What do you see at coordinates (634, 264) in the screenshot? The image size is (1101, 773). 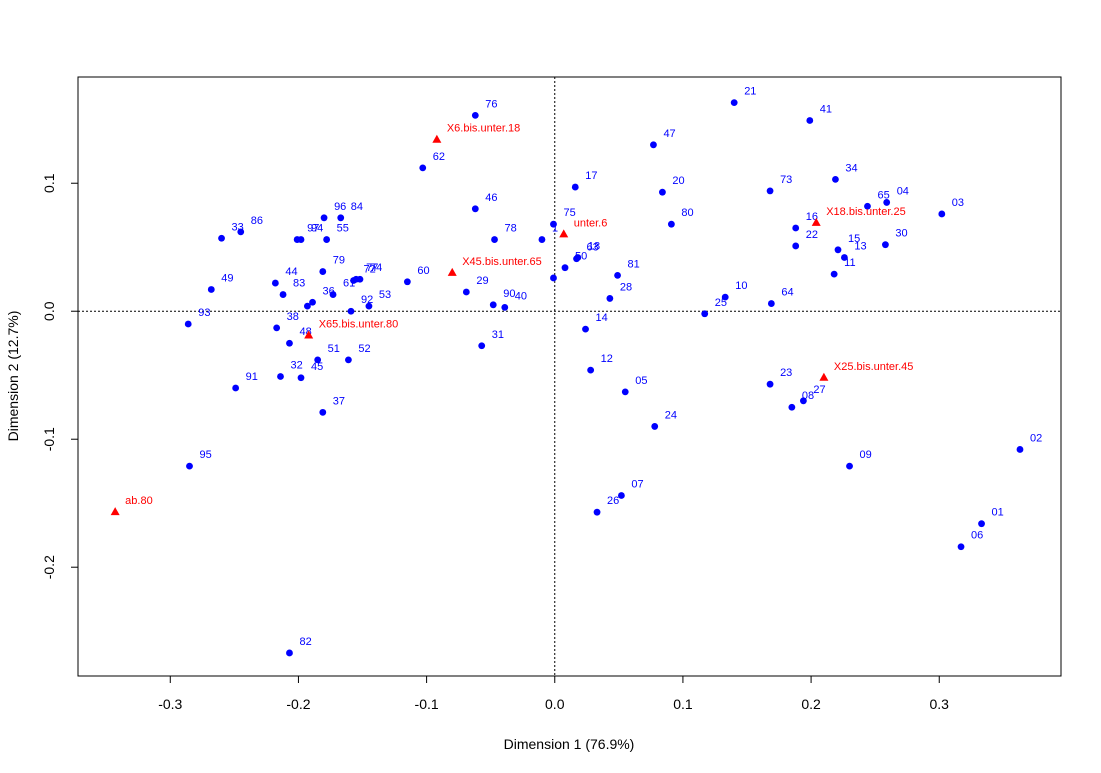 I see `individual-label: 81` at bounding box center [634, 264].